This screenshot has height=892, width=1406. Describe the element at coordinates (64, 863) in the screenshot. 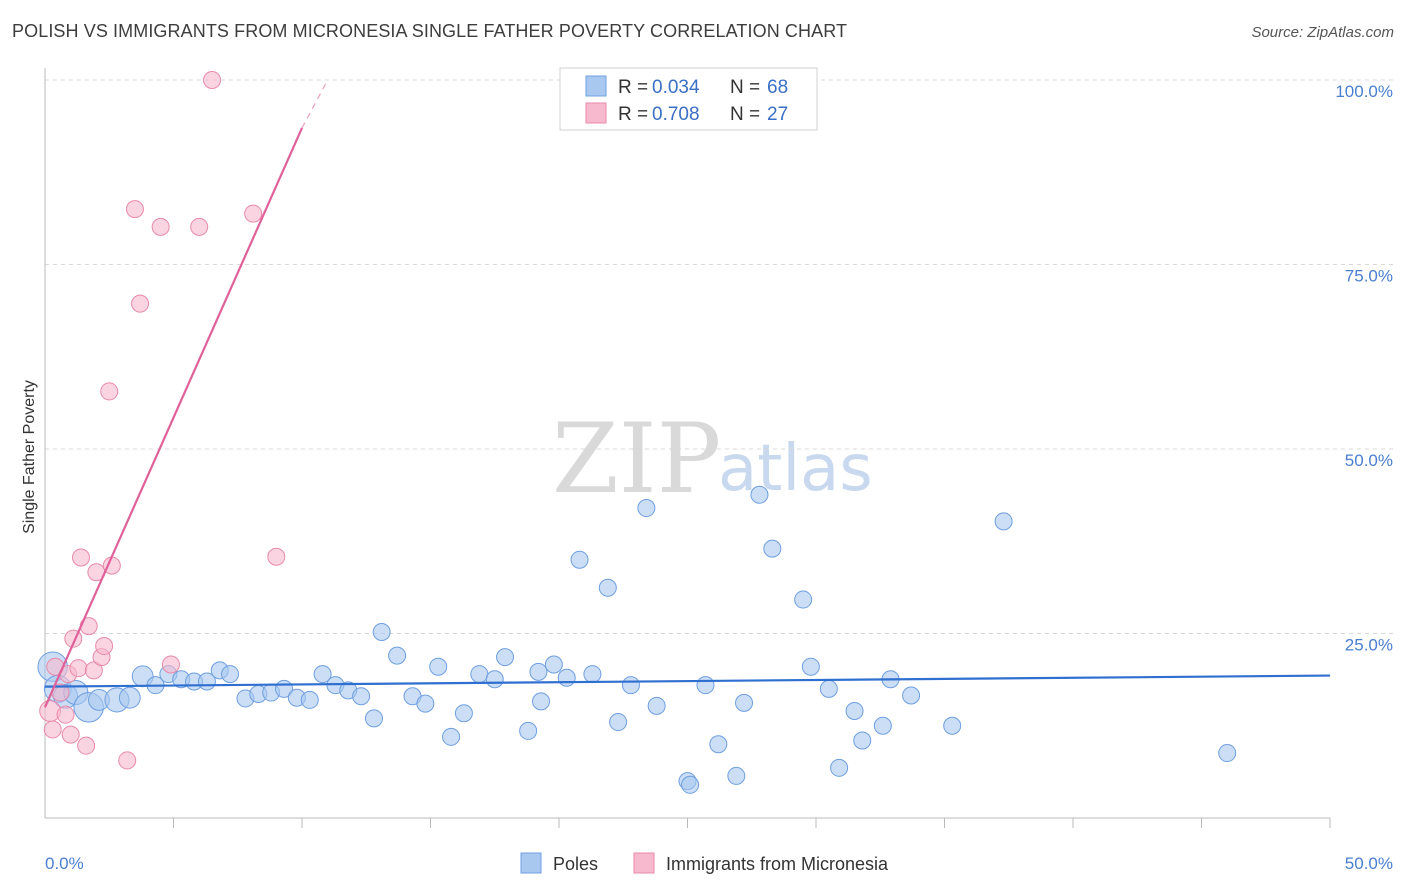

I see `x-tick-label-min: 0.0%` at that location.